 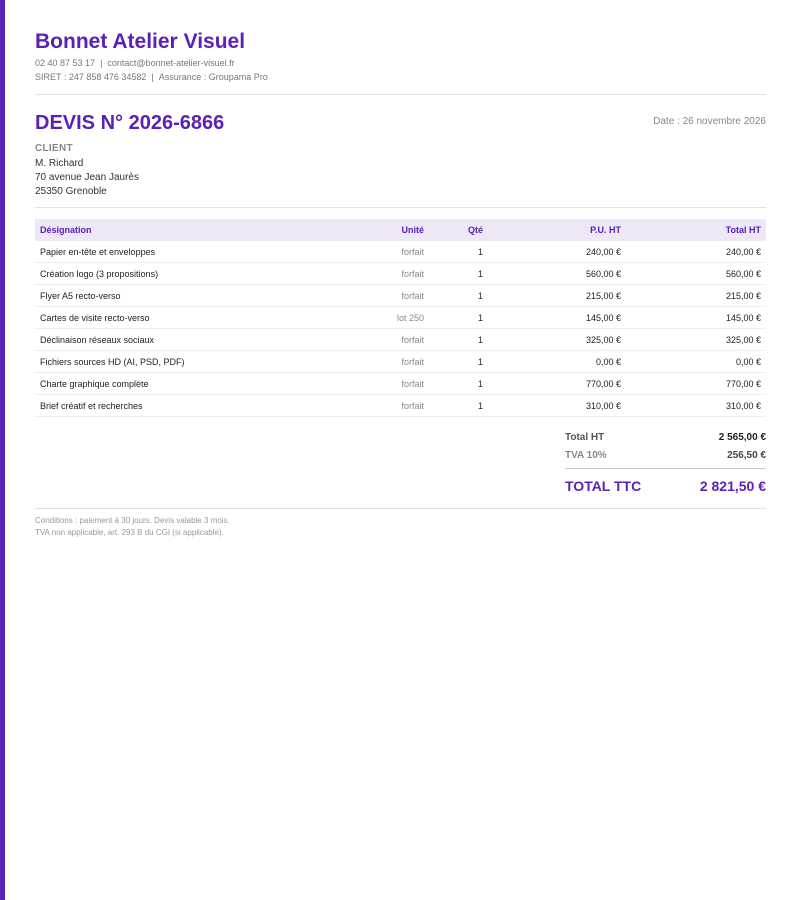 What do you see at coordinates (557, 361) in the screenshot?
I see `cell-unit-price: 0,00 €` at bounding box center [557, 361].